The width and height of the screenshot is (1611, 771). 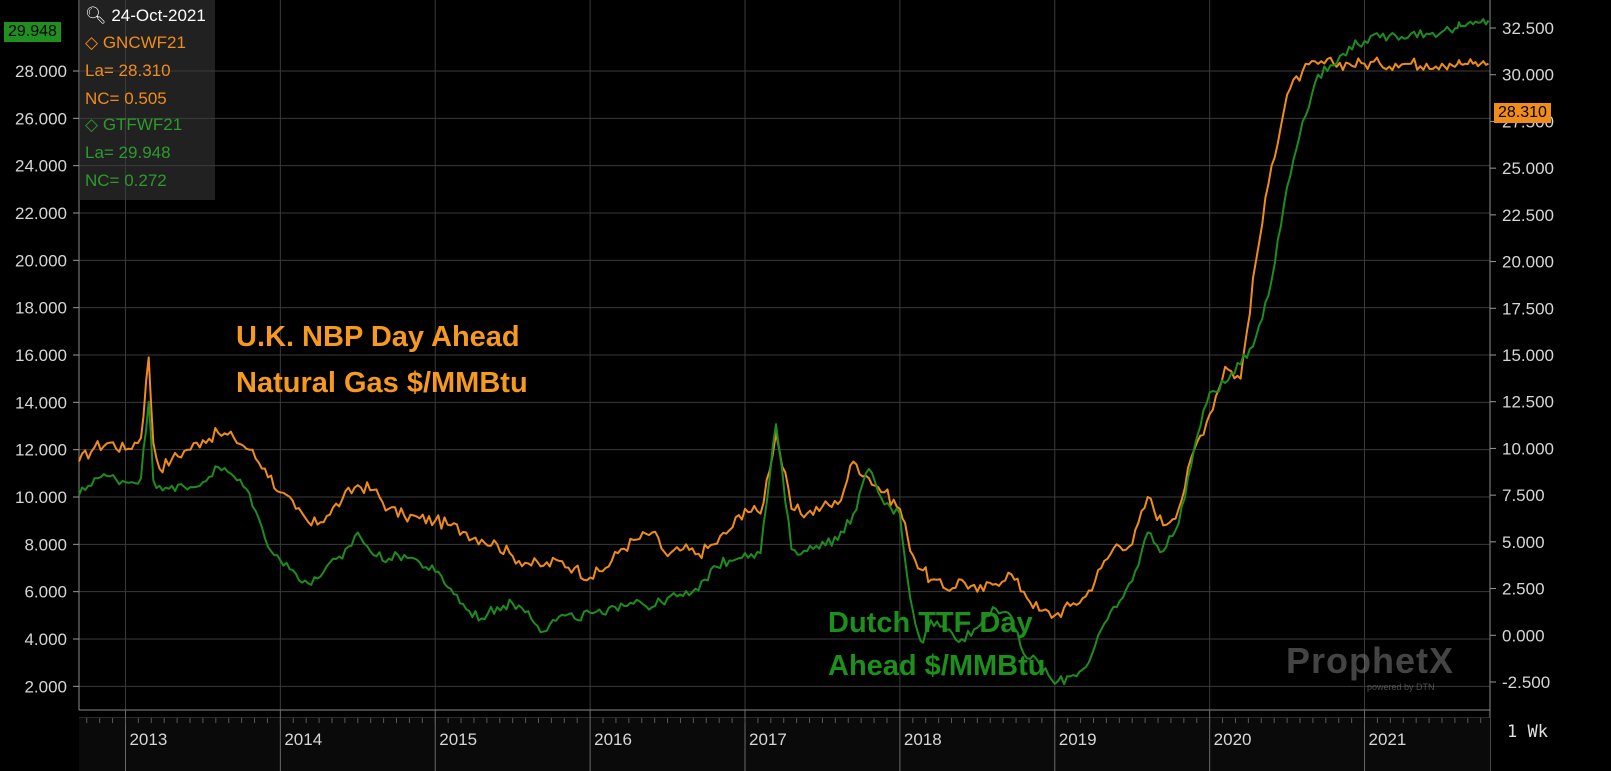 I want to click on x-axis-strip, so click(x=784, y=744).